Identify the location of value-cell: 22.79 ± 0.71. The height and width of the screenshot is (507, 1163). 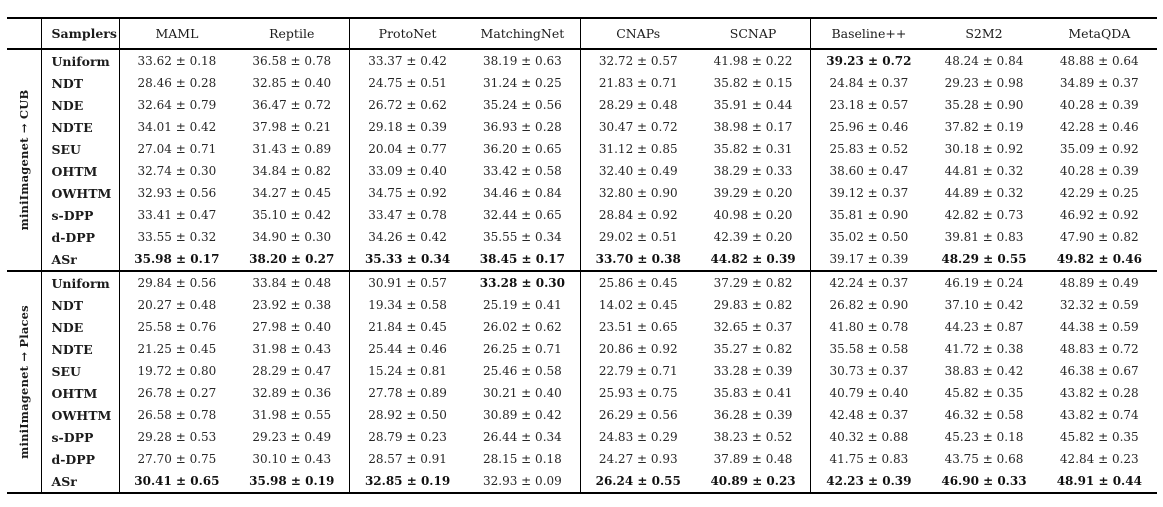
(637, 371).